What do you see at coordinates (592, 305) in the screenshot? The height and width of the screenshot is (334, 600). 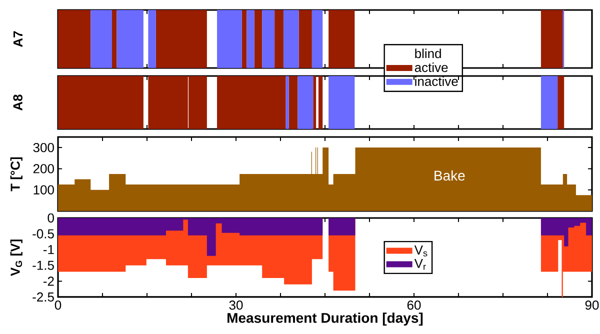 I see `x-tick-label: 90` at bounding box center [592, 305].